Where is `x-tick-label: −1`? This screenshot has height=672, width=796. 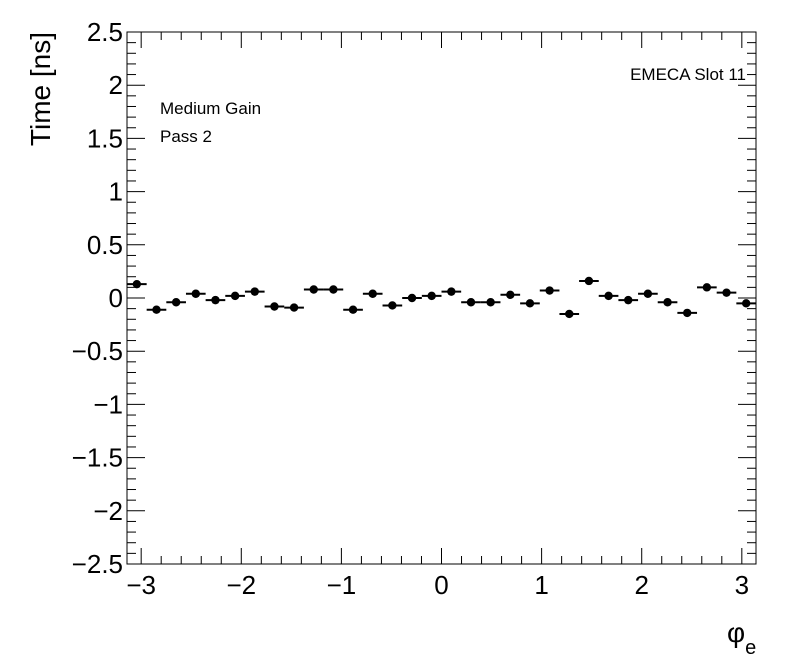
x-tick-label: −1 is located at coordinates (342, 585).